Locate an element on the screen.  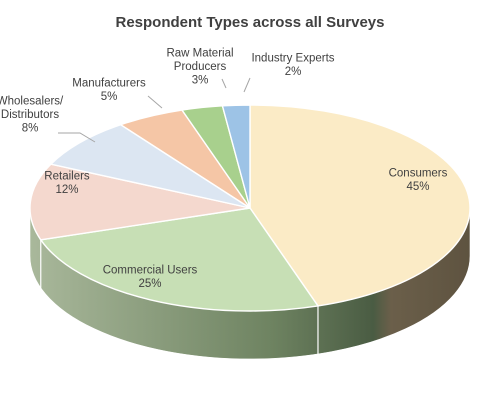
slice-name-label: Consumers is located at coordinates (418, 173).